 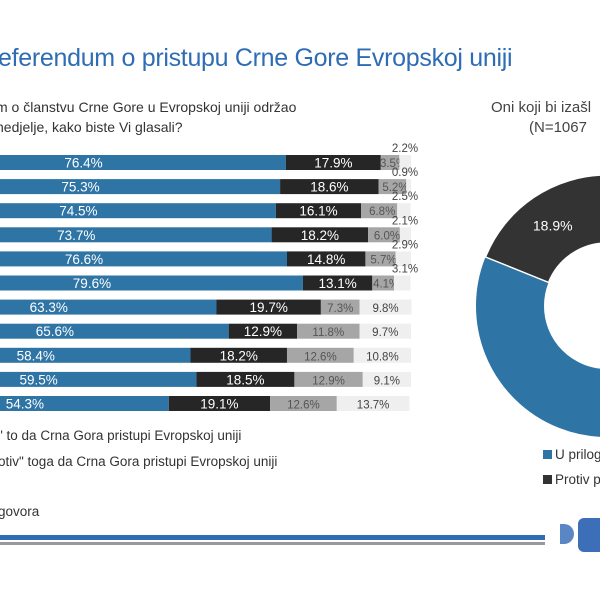 I want to click on bar-label: 76.4%, so click(x=83, y=163).